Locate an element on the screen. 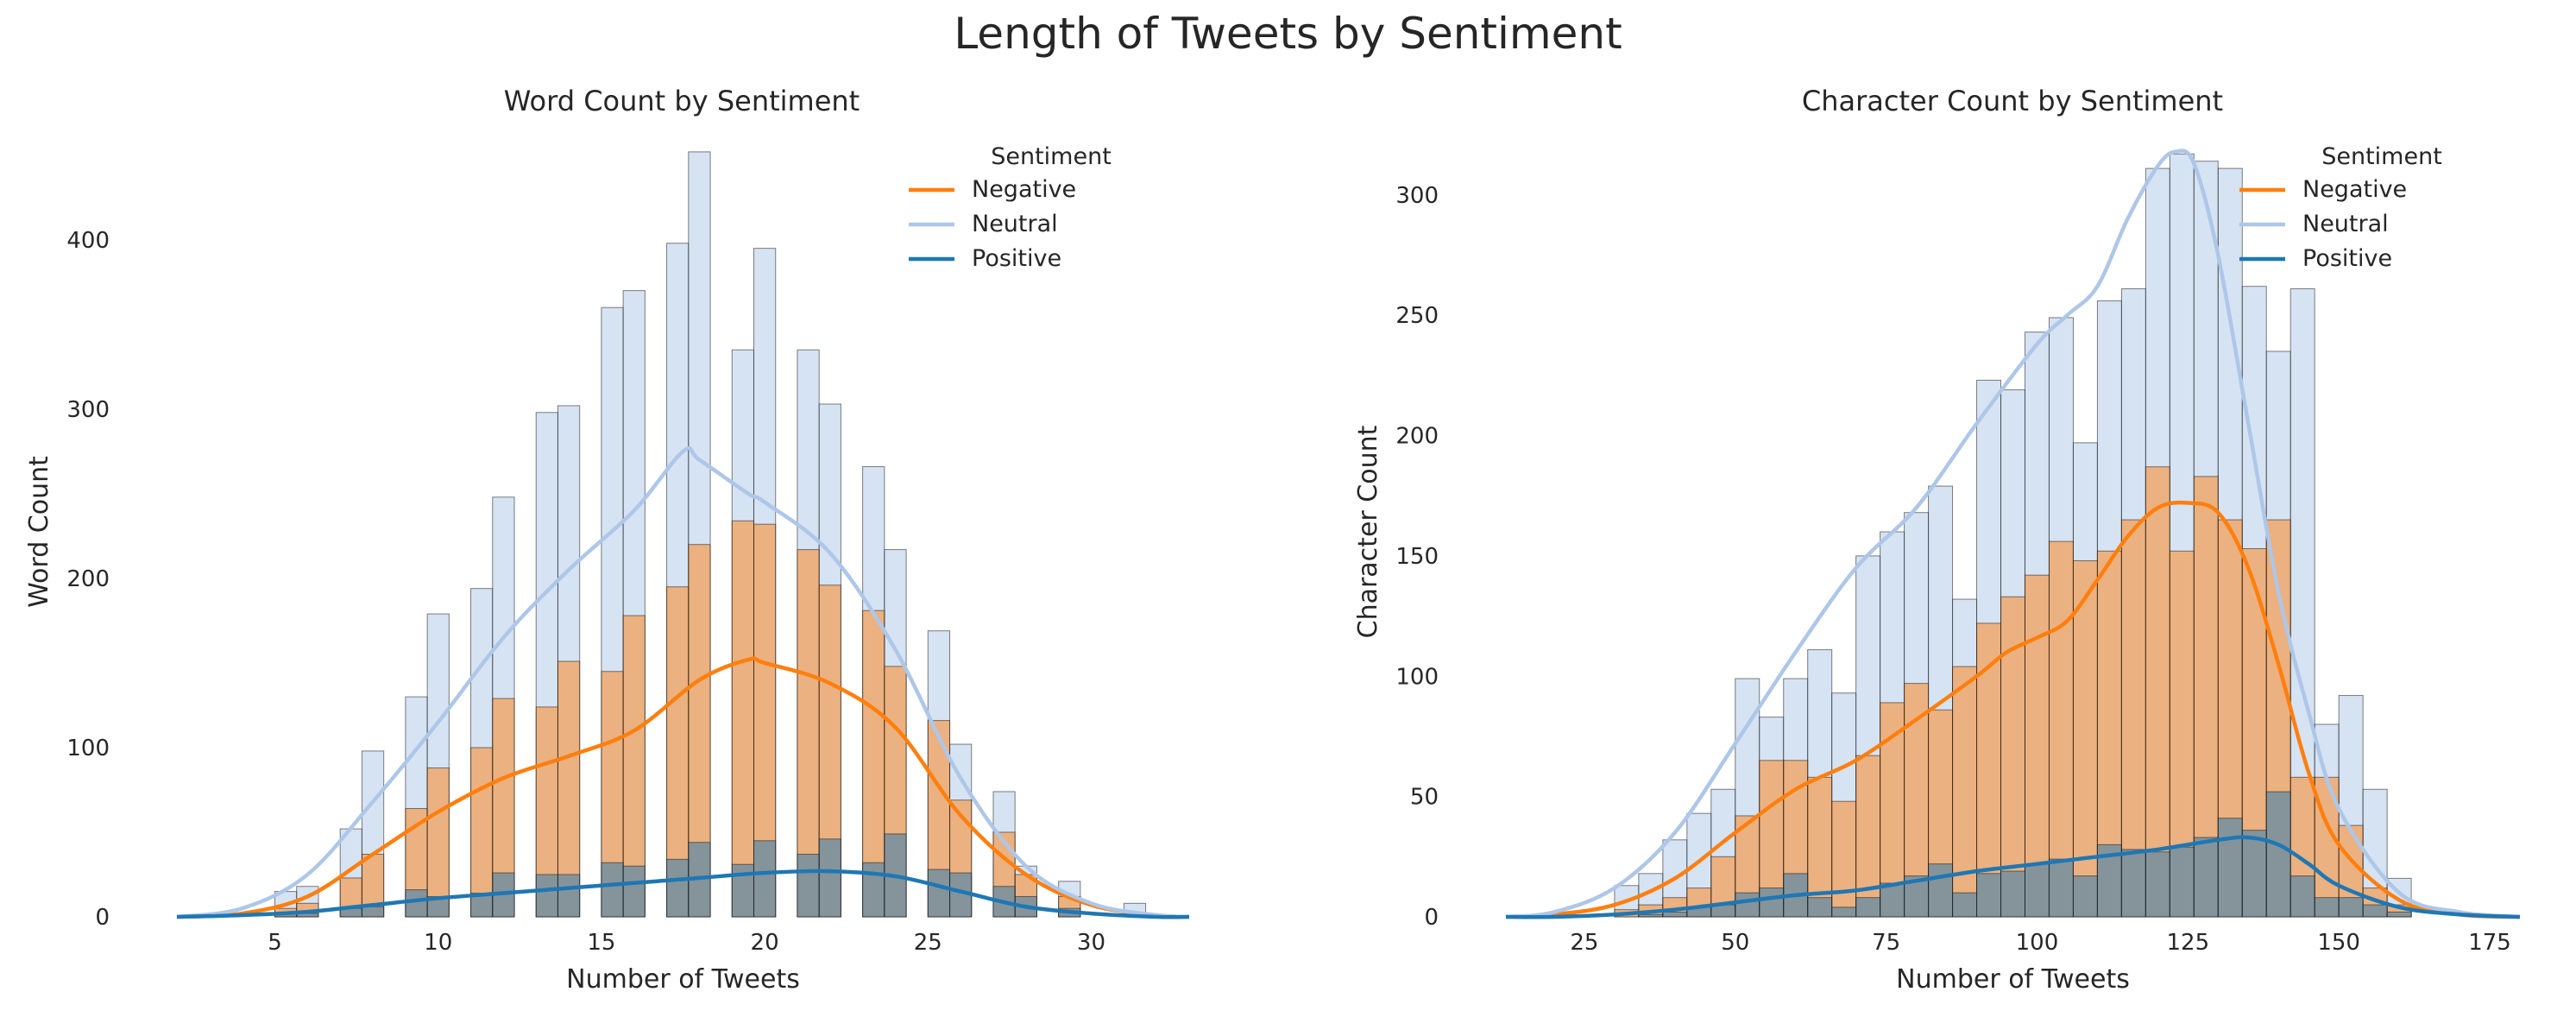  kde-negative is located at coordinates (683, 787).